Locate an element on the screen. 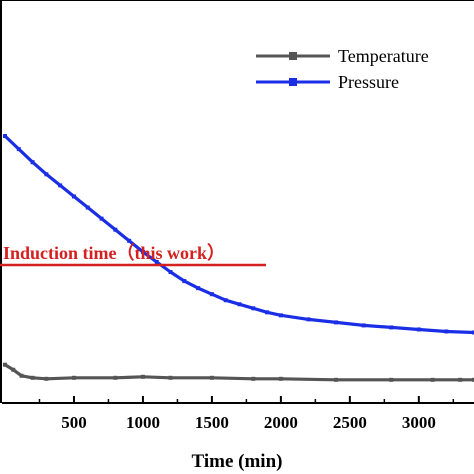 This screenshot has width=474, height=474. x-axis: 500100015002000250030003 is located at coordinates (246, 414).